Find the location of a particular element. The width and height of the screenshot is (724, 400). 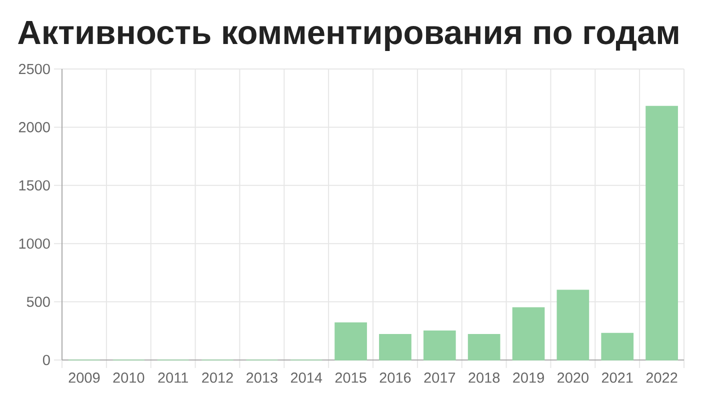

y-tick-label: 2000 is located at coordinates (34, 127).